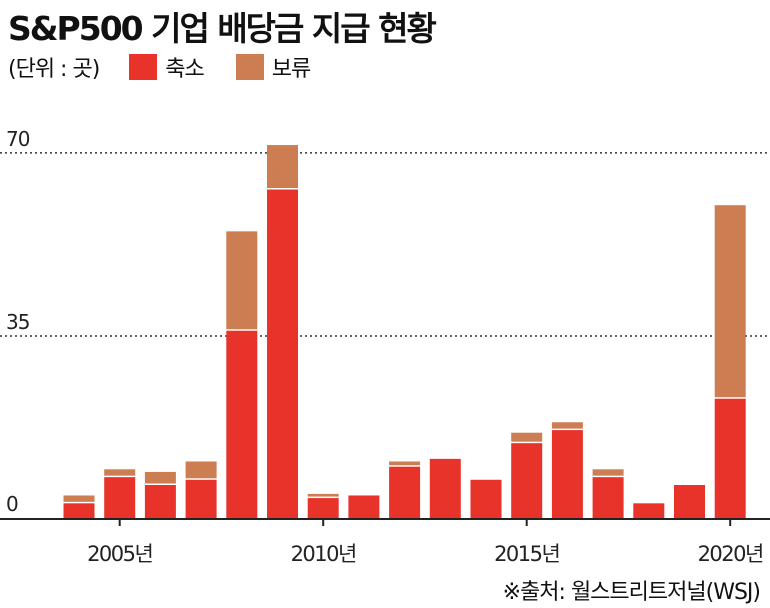 The height and width of the screenshot is (608, 770). What do you see at coordinates (567, 474) in the screenshot?
I see `bar-reduction-2016` at bounding box center [567, 474].